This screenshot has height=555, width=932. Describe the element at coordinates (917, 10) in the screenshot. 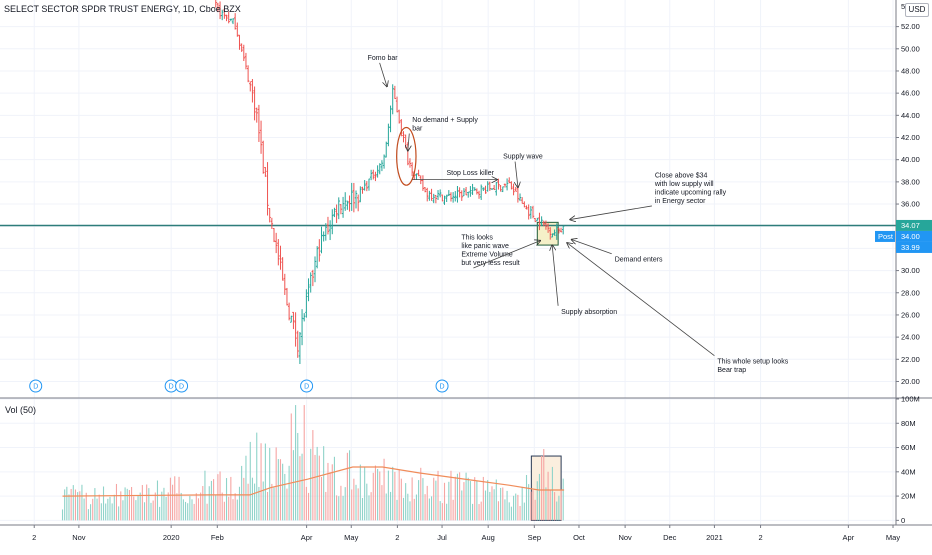

I see `currency-badge: USD` at that location.